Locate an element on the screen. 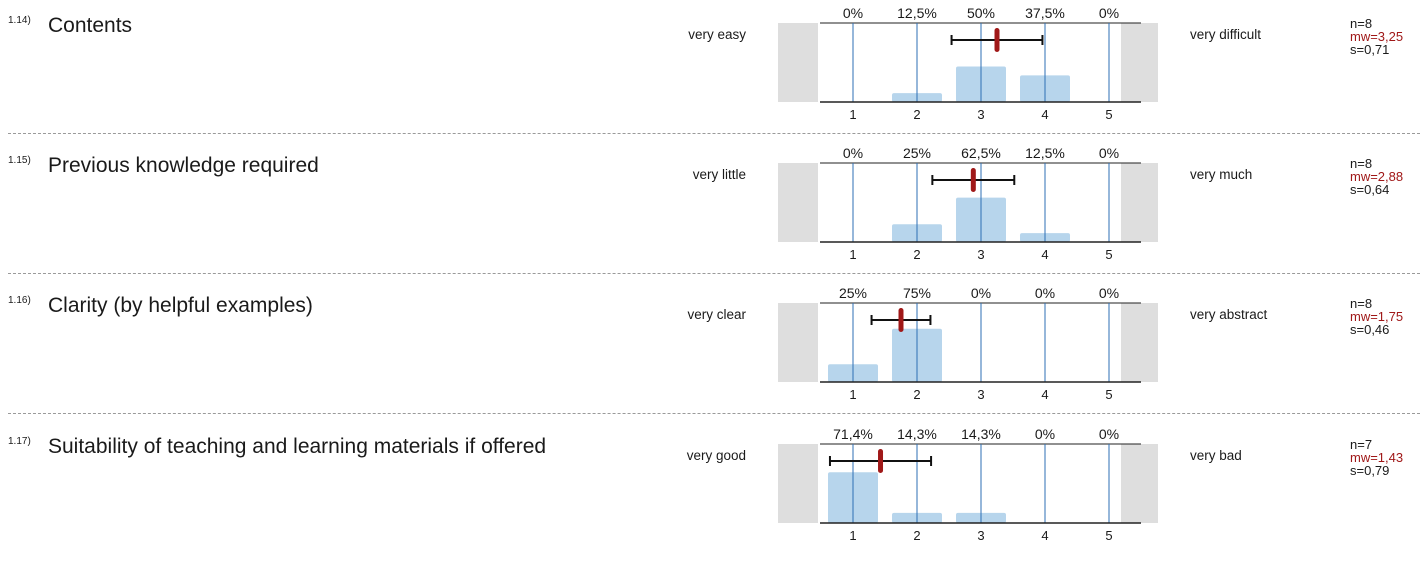  stat-n: n=7 is located at coordinates (1361, 444).